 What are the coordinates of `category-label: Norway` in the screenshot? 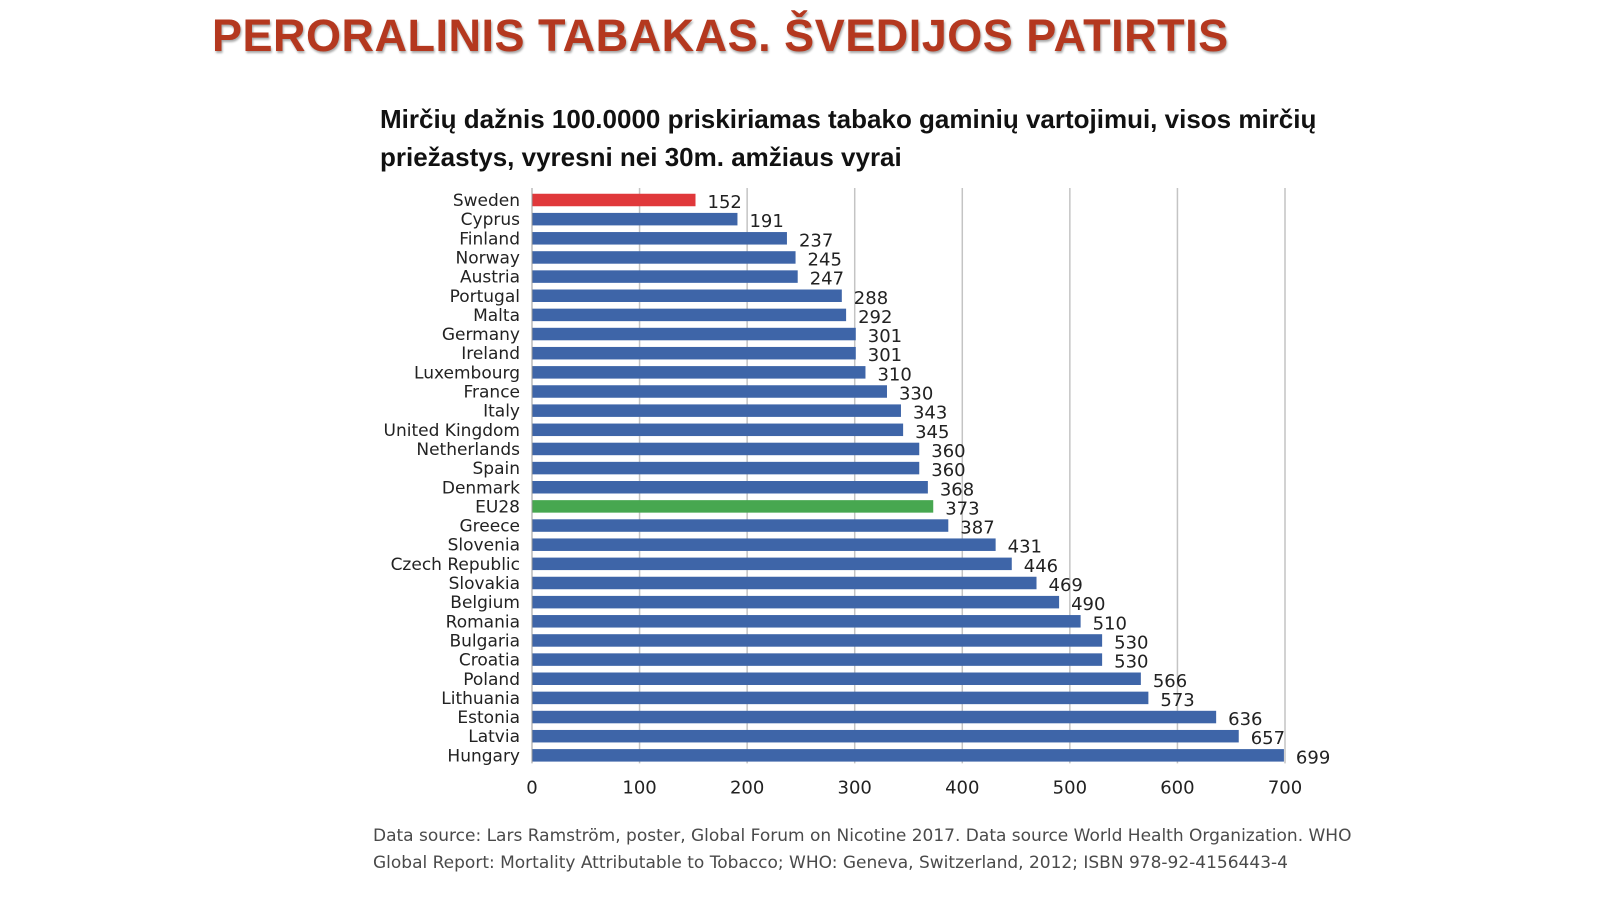 It's located at (488, 258).